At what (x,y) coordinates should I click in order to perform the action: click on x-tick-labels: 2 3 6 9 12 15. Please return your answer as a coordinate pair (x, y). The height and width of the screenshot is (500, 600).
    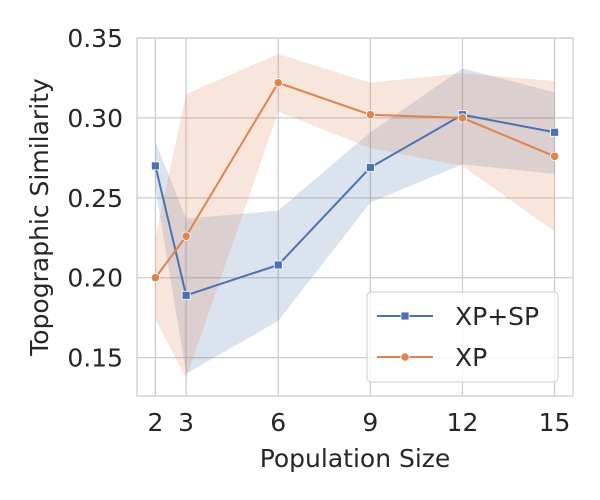
    Looking at the image, I should click on (358, 422).